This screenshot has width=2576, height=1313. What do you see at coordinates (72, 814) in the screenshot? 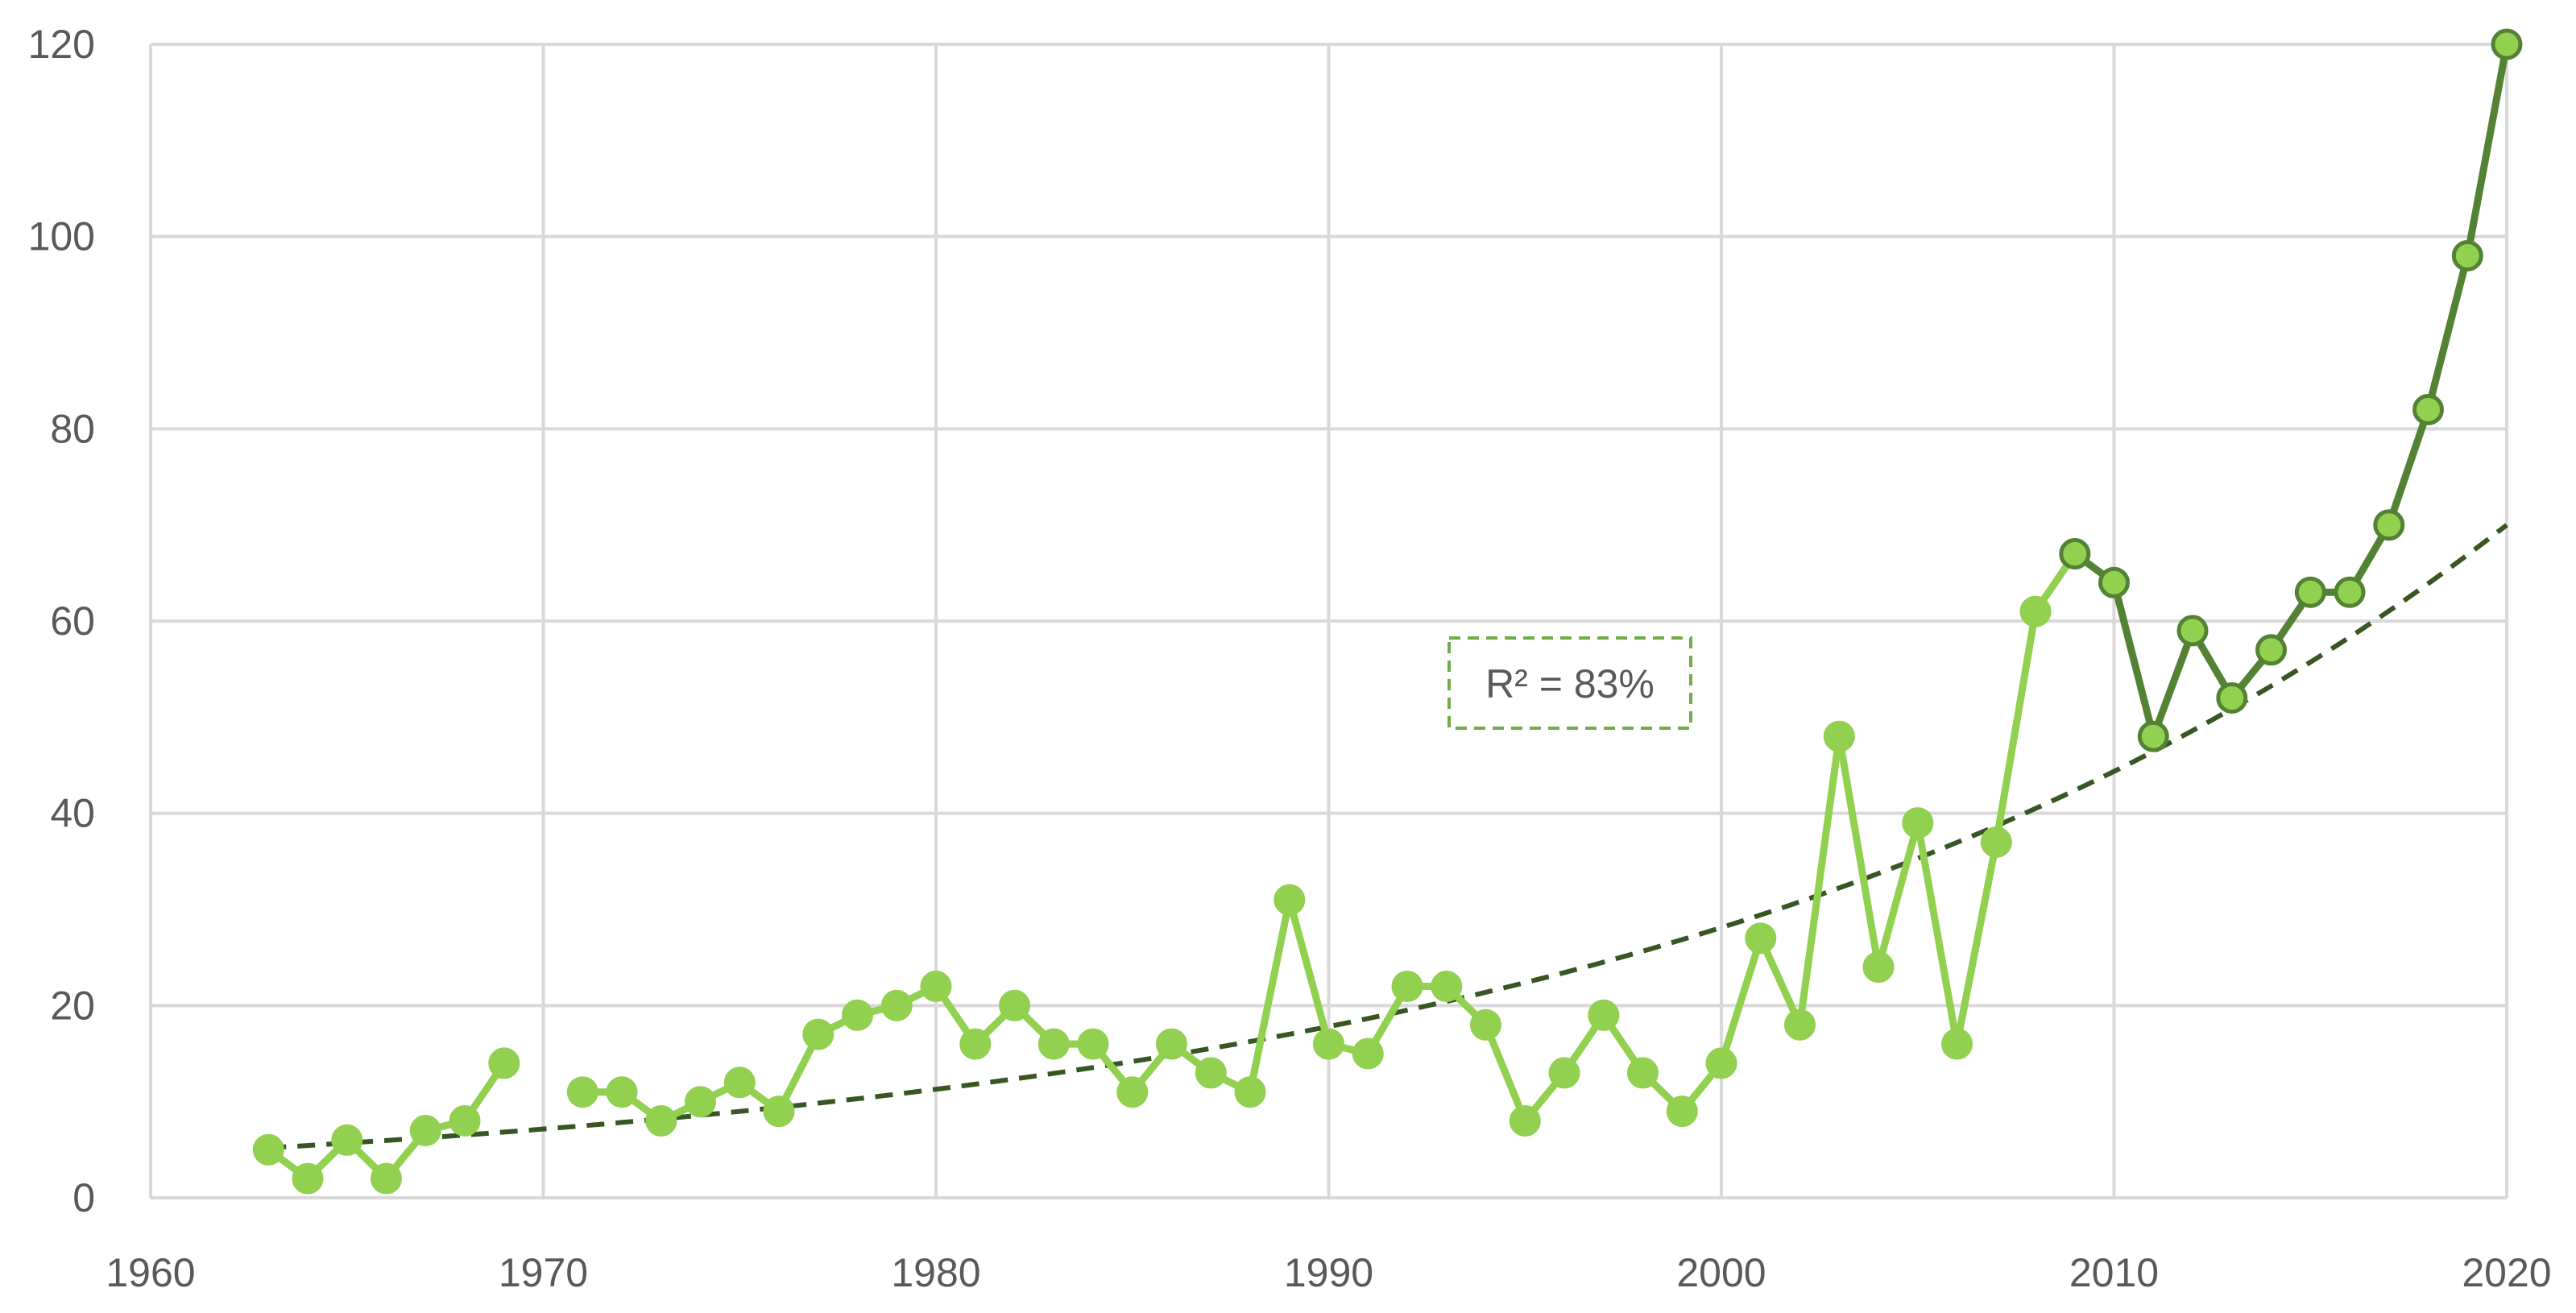
I see `y-tick-label: 40` at bounding box center [72, 814].